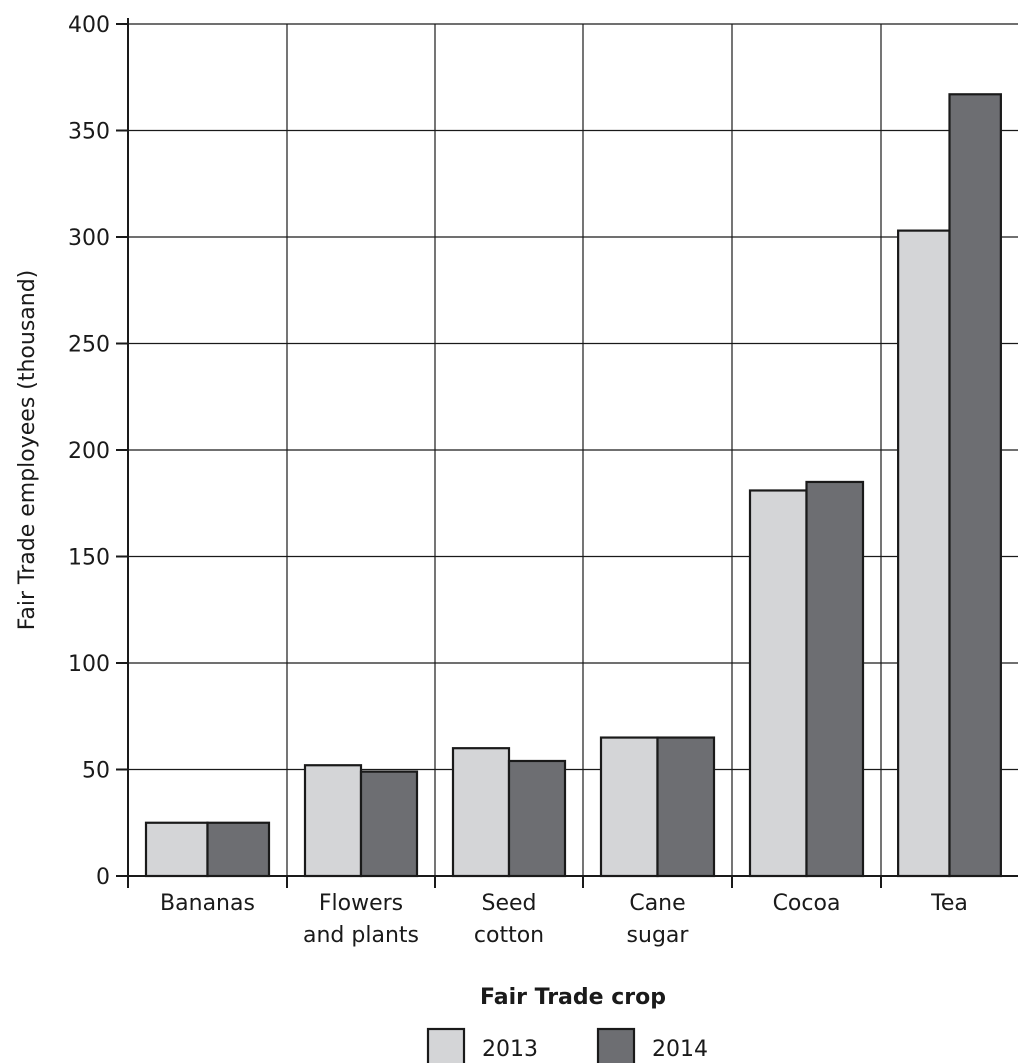 This screenshot has width=1018, height=1063. Describe the element at coordinates (807, 903) in the screenshot. I see `x-category-label: Cocoa` at that location.